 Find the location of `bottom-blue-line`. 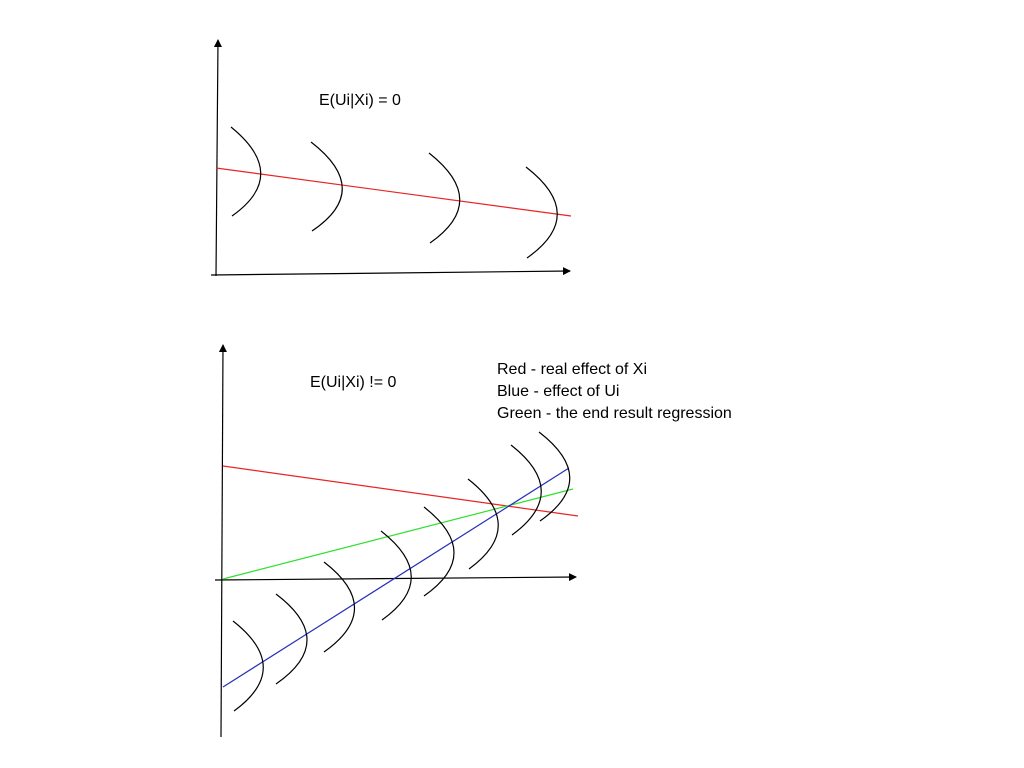

bottom-blue-line is located at coordinates (396, 577).